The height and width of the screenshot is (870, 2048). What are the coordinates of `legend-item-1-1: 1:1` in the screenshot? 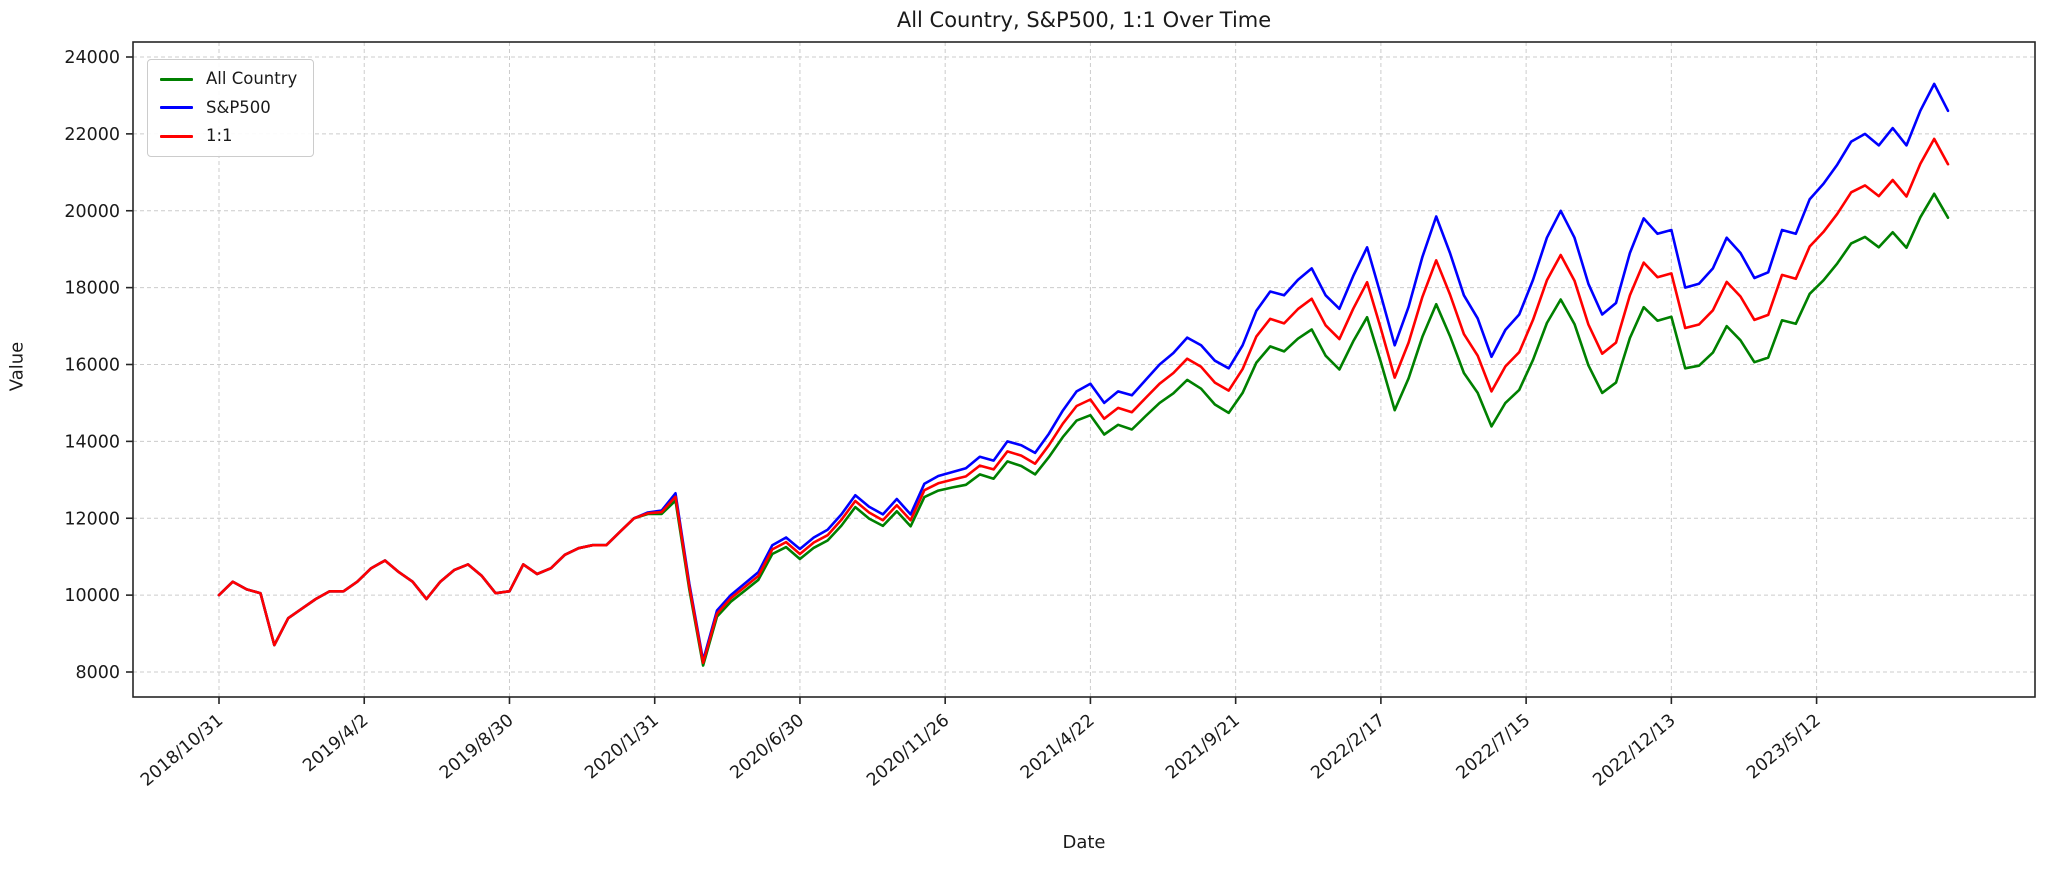 It's located at (228, 135).